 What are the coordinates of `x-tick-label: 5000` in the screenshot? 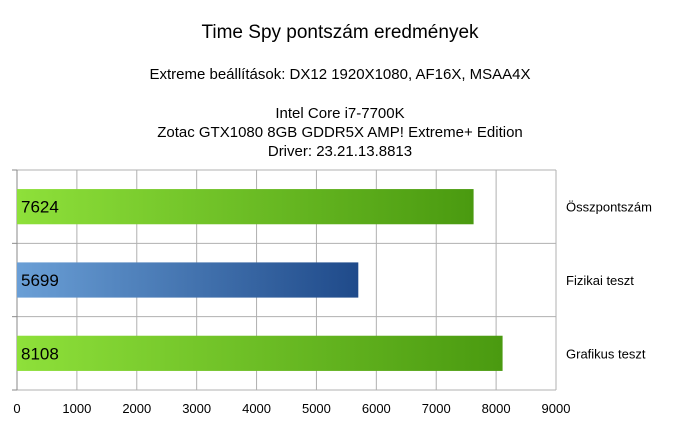 It's located at (316, 408).